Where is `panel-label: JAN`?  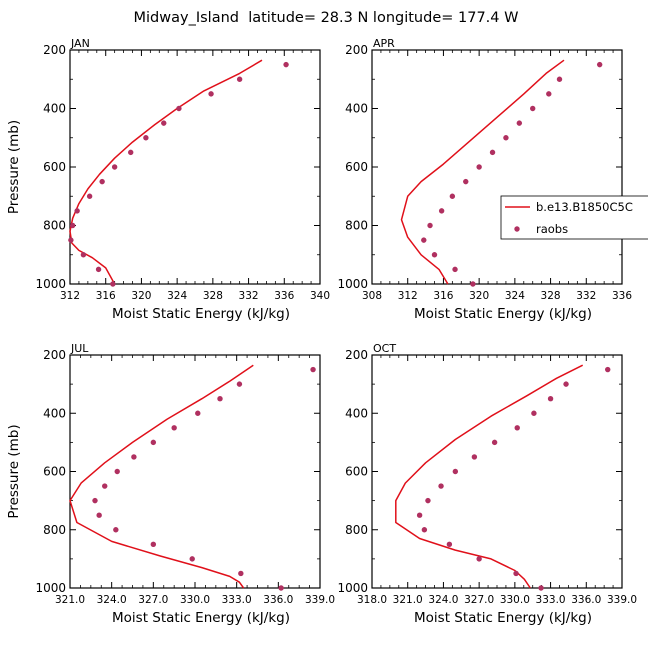 panel-label: JAN is located at coordinates (80, 43).